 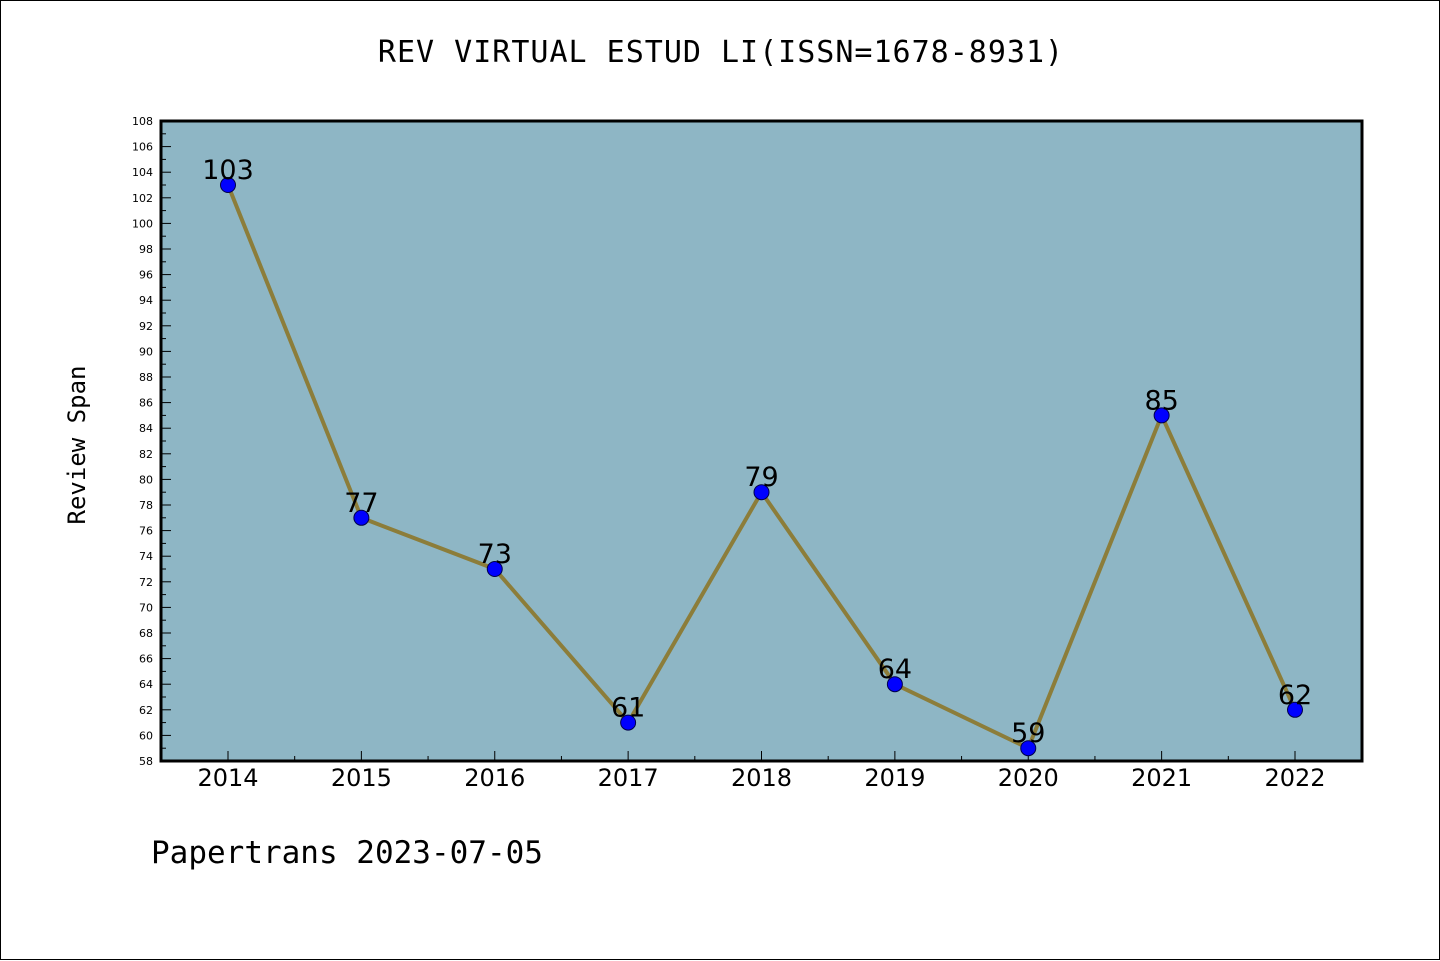 What do you see at coordinates (1161, 778) in the screenshot?
I see `x-tick-label: 2021` at bounding box center [1161, 778].